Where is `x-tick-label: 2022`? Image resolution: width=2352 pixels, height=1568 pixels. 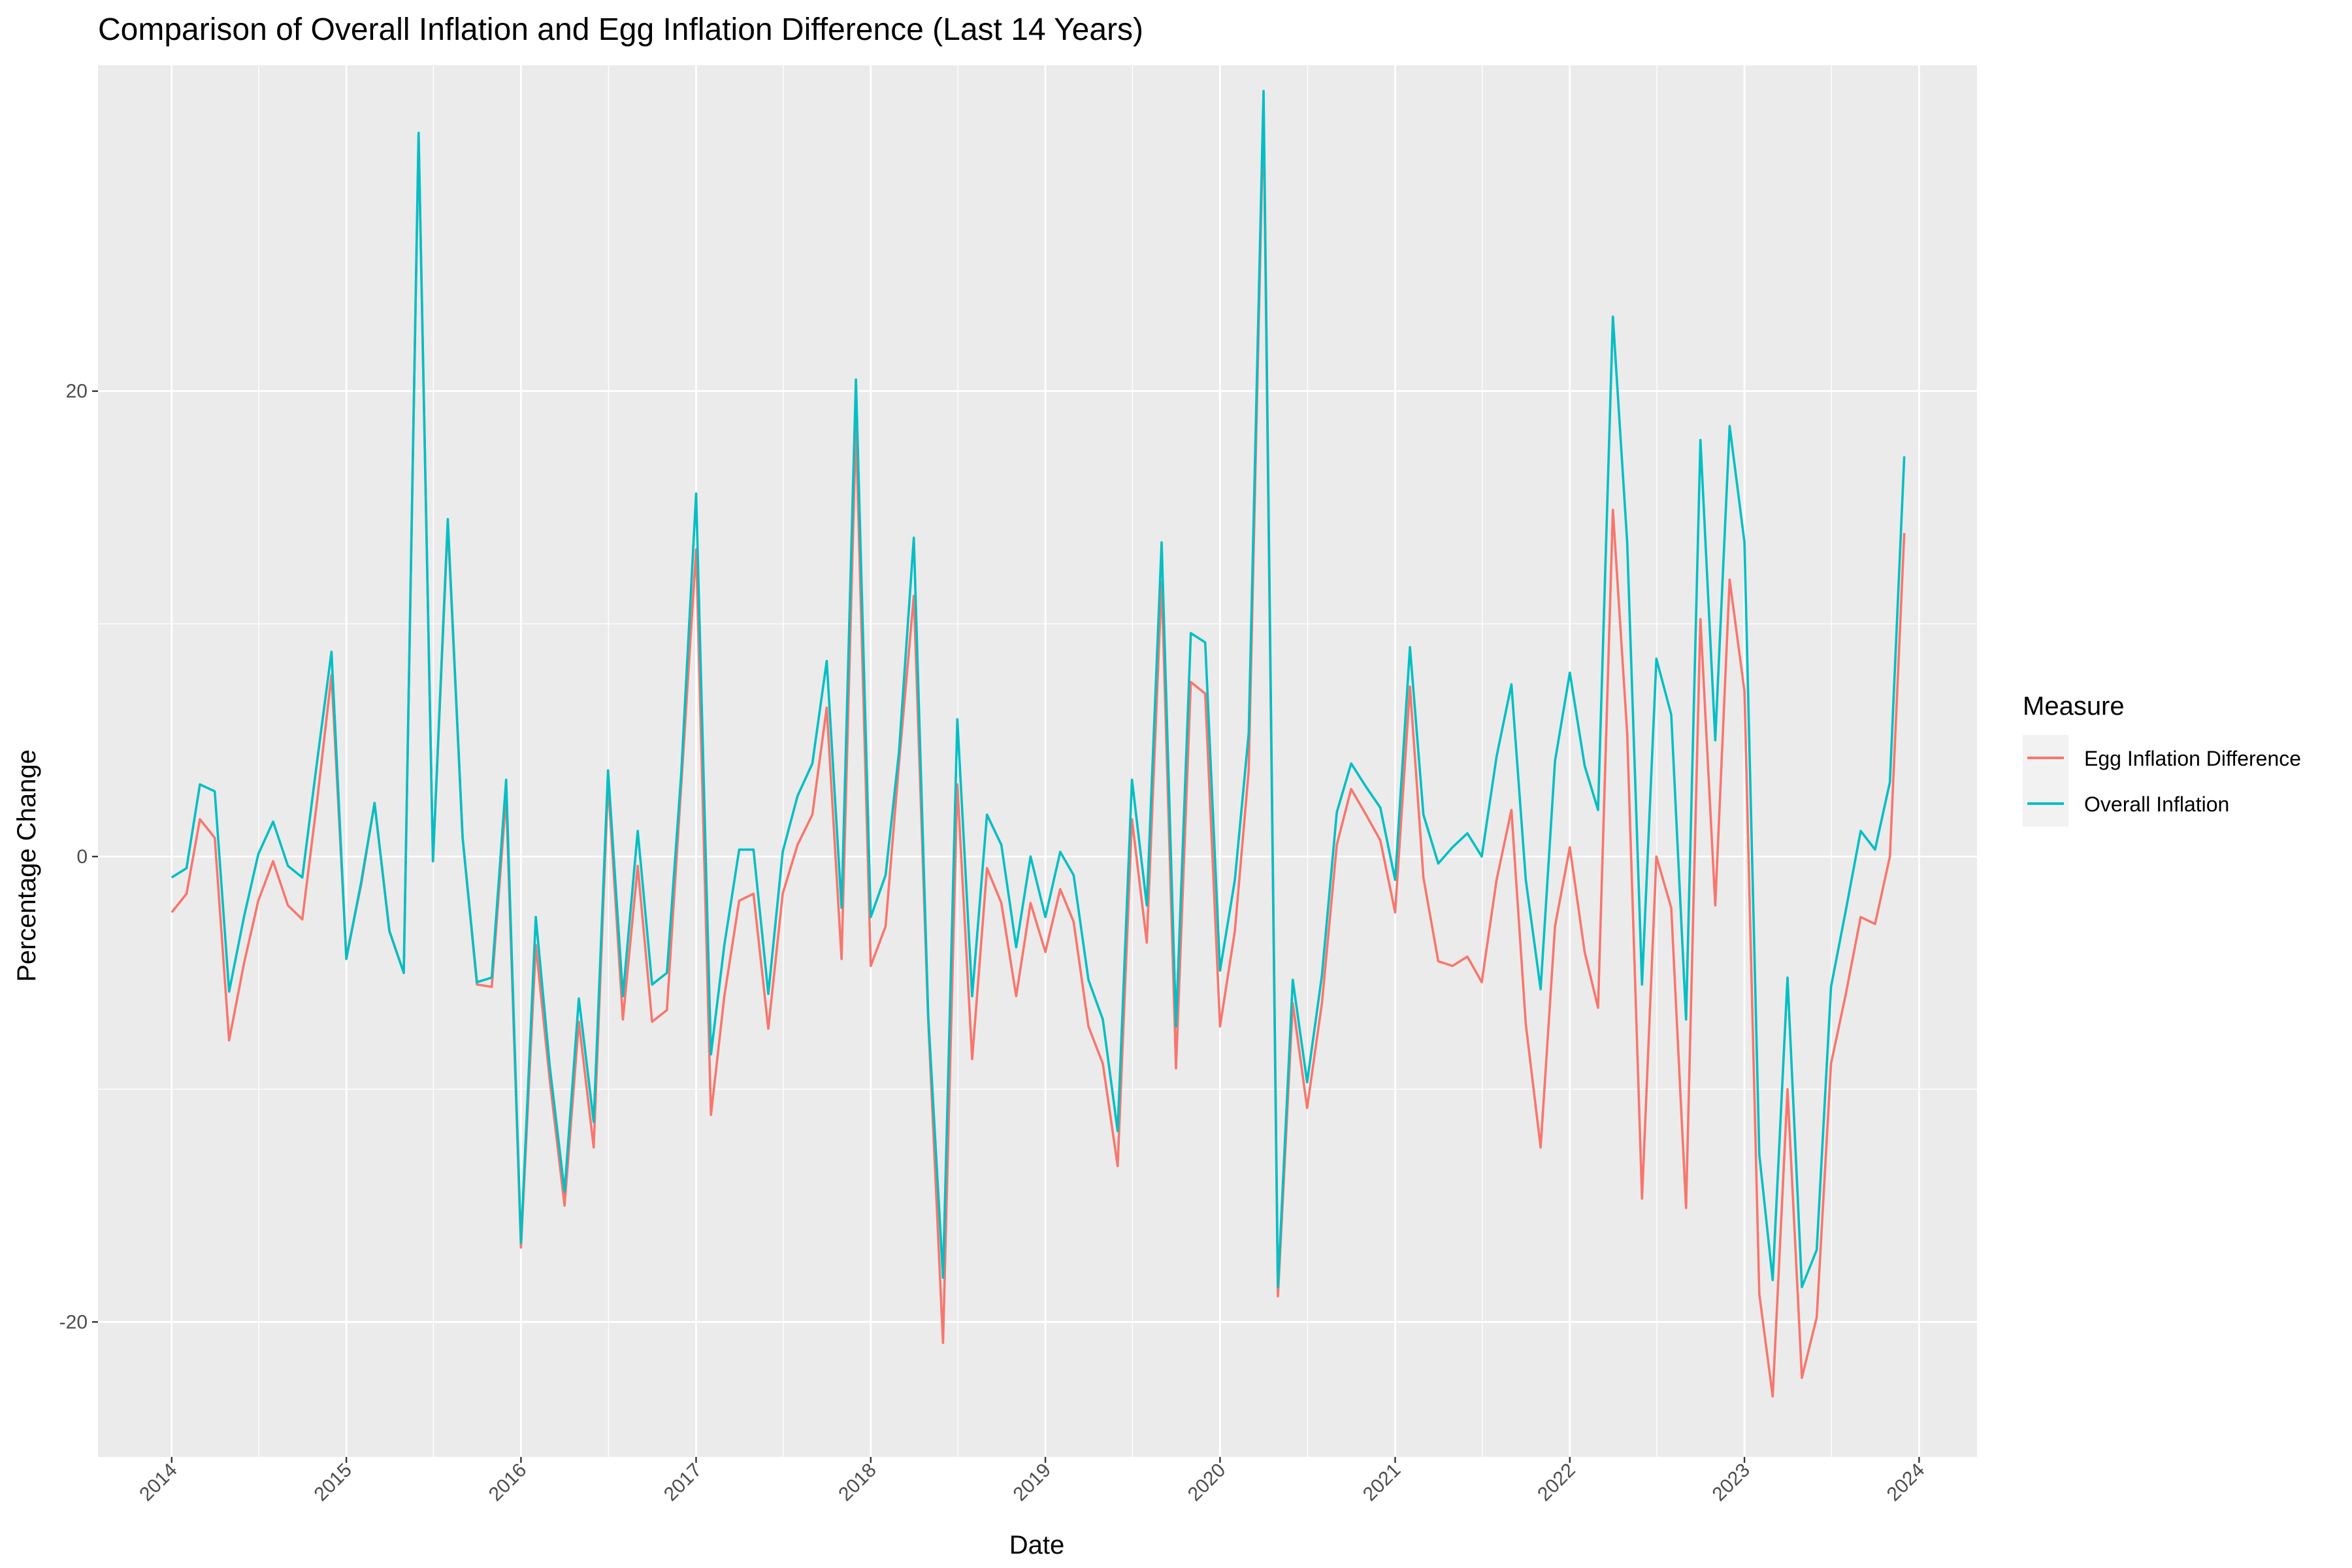
x-tick-label: 2022 is located at coordinates (1556, 1483).